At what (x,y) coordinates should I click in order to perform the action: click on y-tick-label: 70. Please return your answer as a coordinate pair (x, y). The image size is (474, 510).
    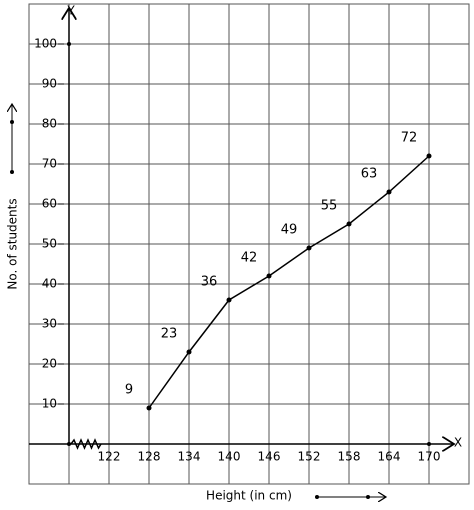
    Looking at the image, I should click on (49, 164).